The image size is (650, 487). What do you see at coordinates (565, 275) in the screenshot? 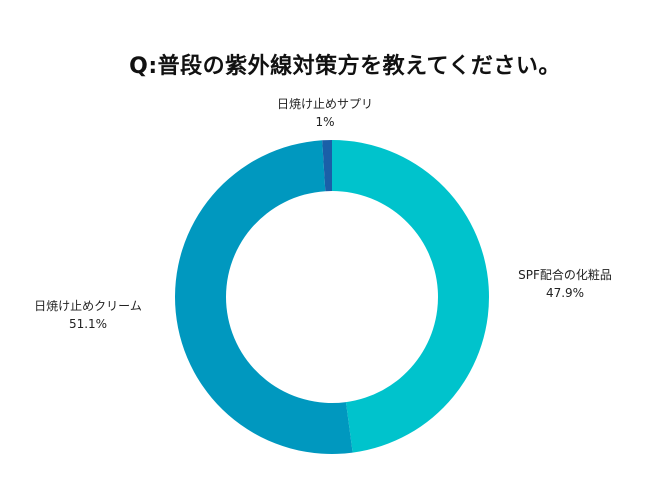
I see `slice-name: SPF配合の化粧品` at bounding box center [565, 275].